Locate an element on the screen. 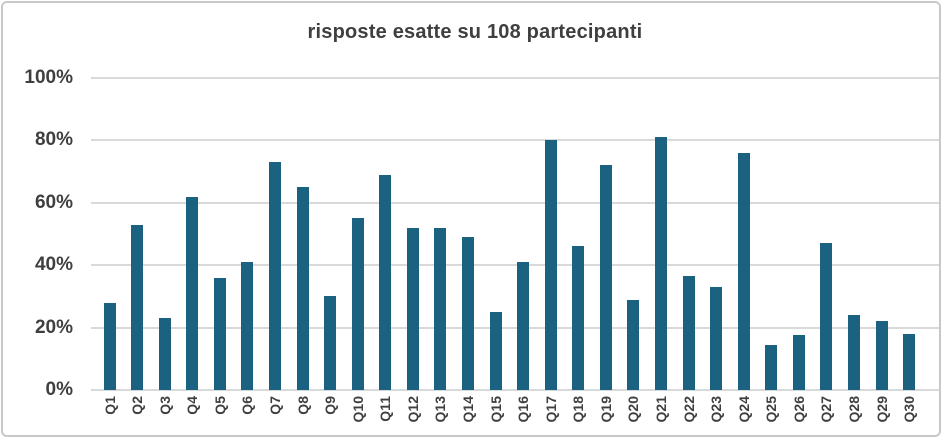  x-axis-tick-label: Q7 is located at coordinates (275, 405).